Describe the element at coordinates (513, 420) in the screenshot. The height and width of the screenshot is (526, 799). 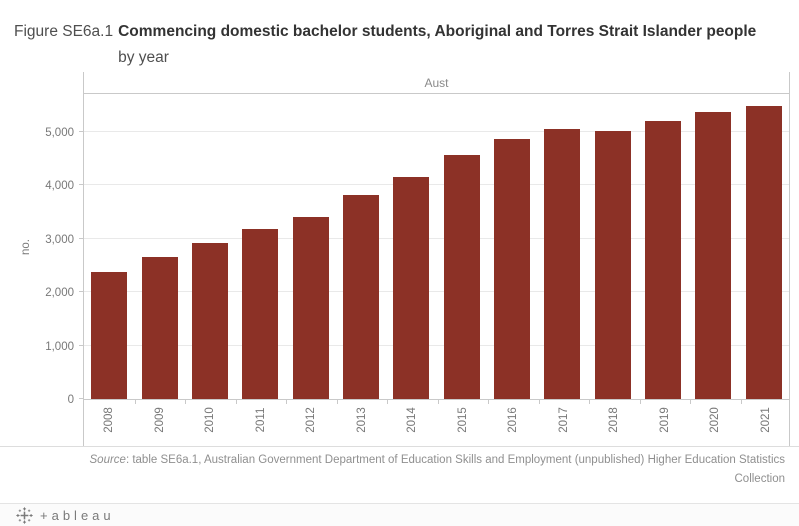
I see `x-tick-label: 2016` at that location.